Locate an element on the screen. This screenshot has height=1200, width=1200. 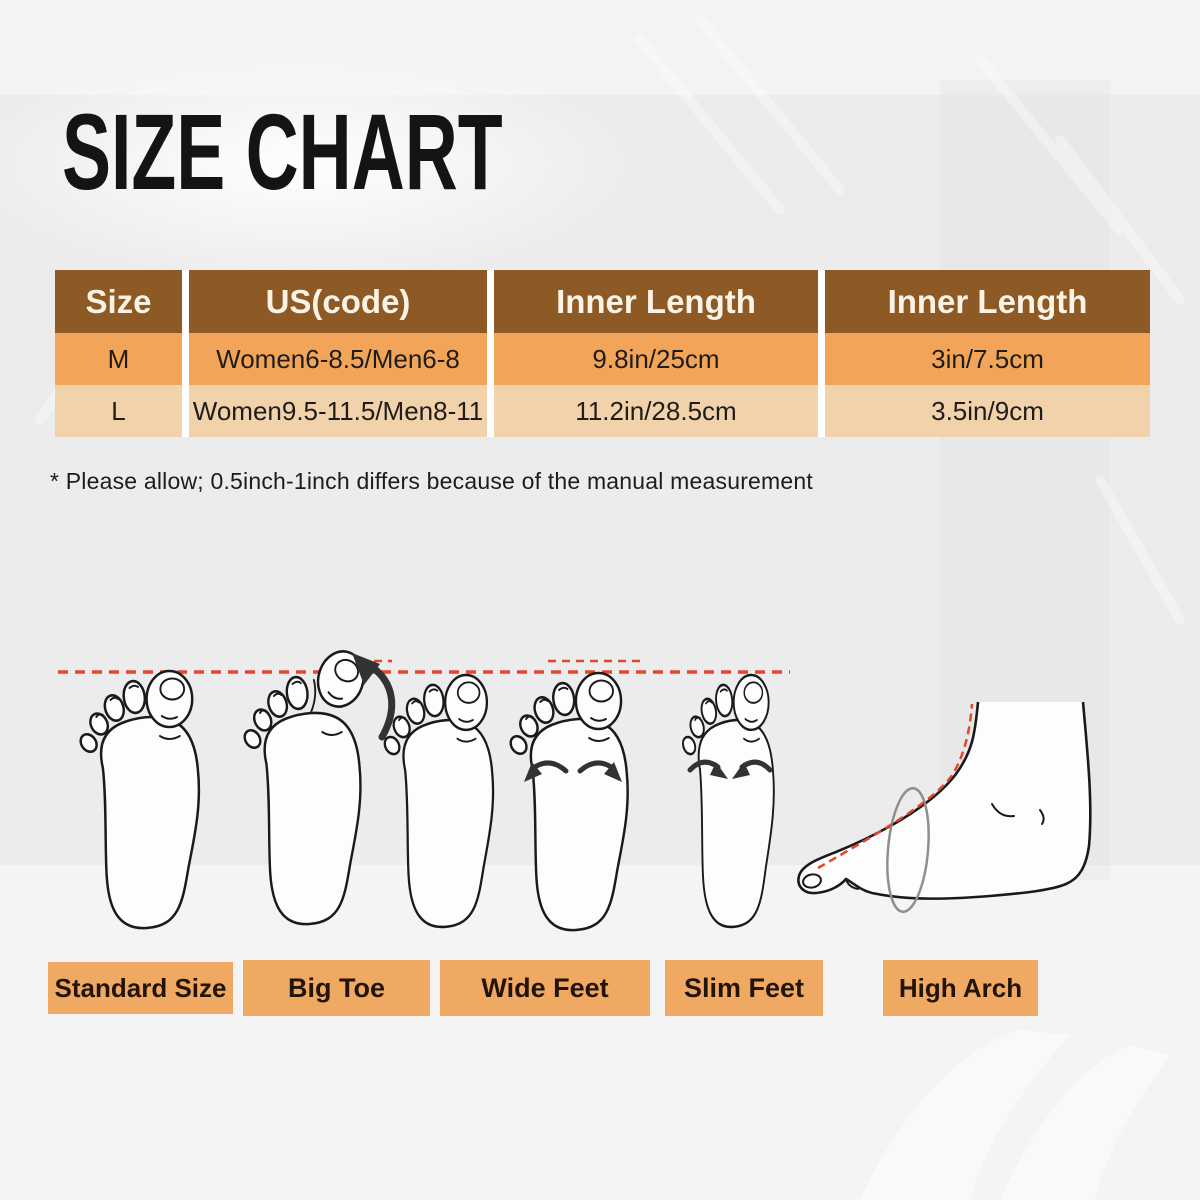
instep-measure-line is located at coordinates (895, 786).